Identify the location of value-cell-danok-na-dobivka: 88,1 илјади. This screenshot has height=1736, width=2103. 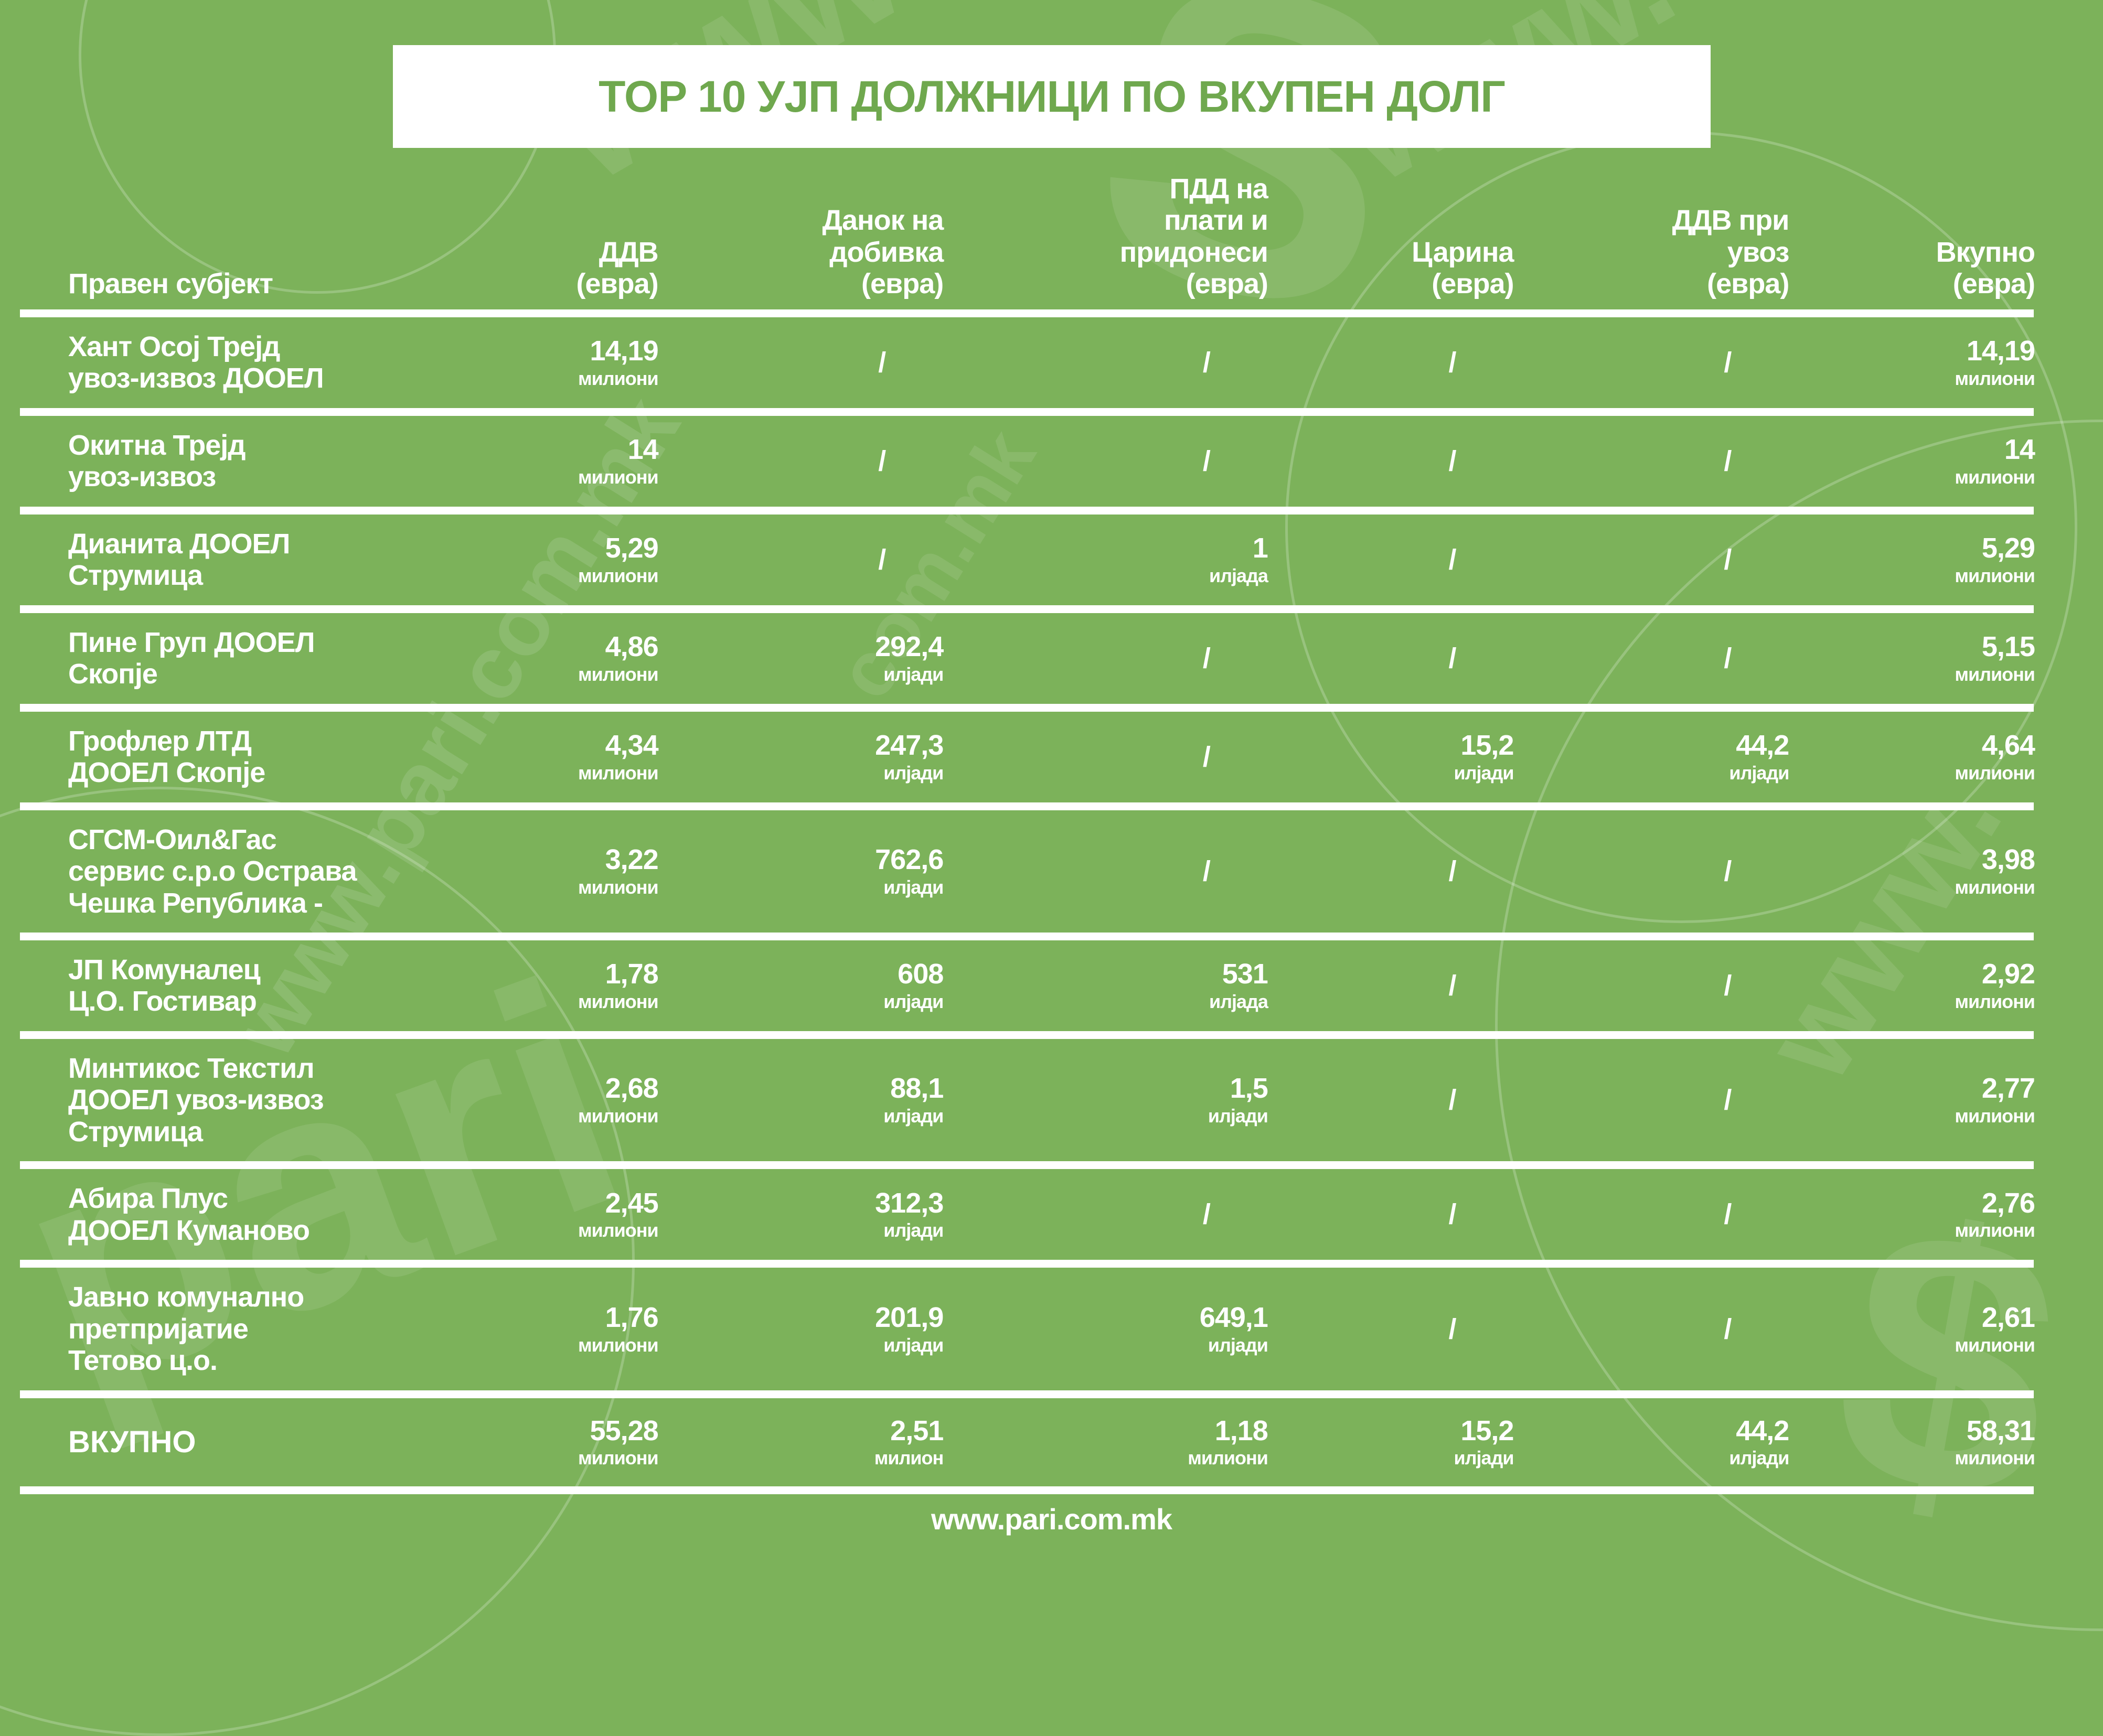
(801, 1100).